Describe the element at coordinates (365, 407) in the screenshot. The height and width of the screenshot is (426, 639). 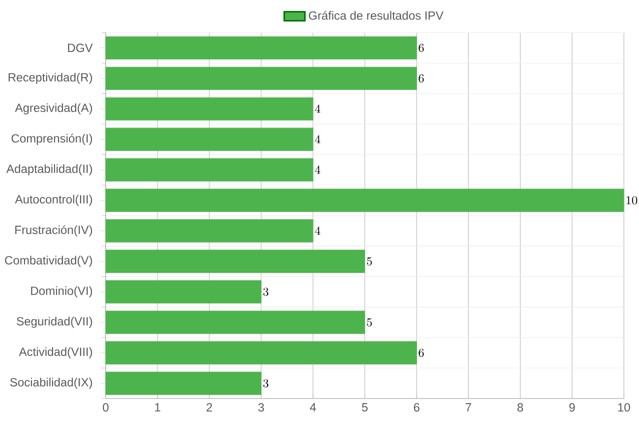
I see `x-tick-label: 5` at that location.